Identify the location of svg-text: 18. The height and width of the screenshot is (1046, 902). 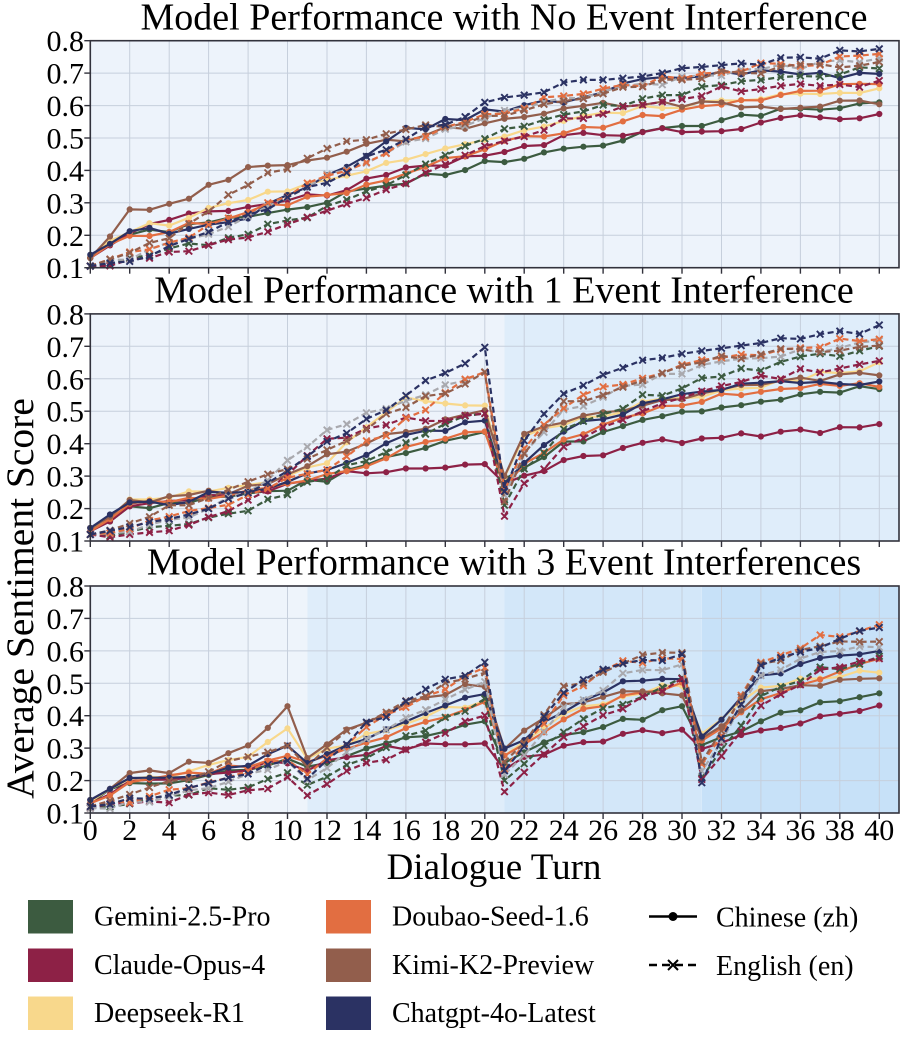
(445, 830).